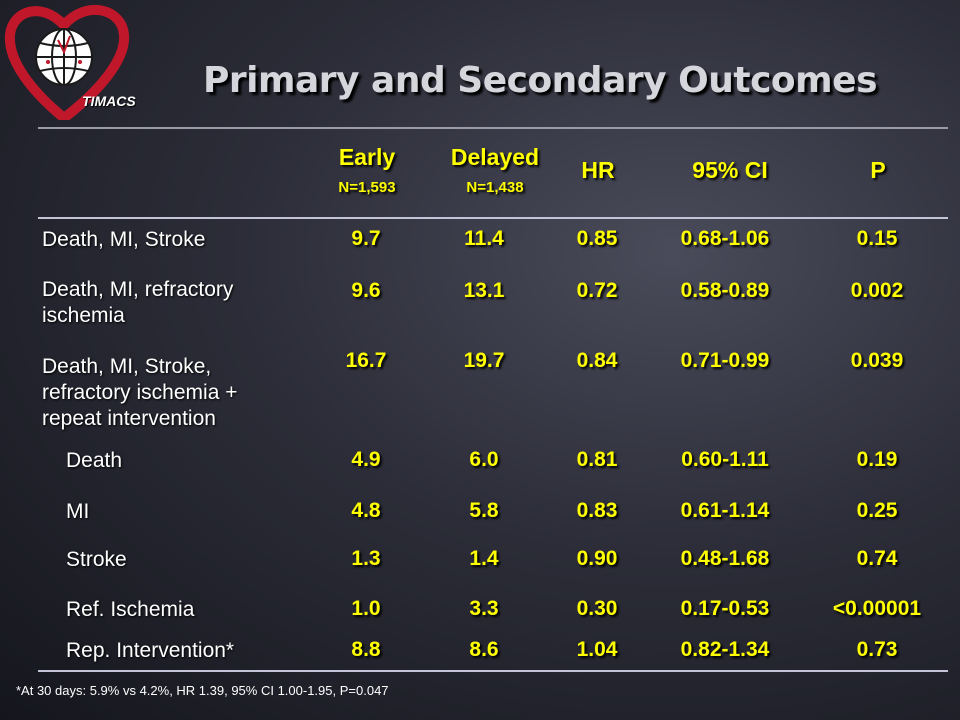  Describe the element at coordinates (725, 238) in the screenshot. I see `cell-ci: 0.68-1.06` at that location.